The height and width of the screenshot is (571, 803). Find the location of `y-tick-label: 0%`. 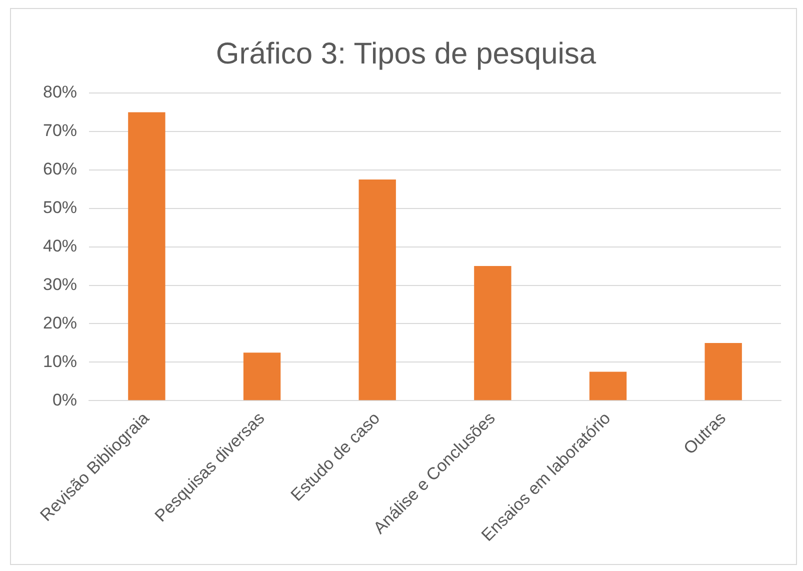

y-tick-label: 0% is located at coordinates (65, 400).